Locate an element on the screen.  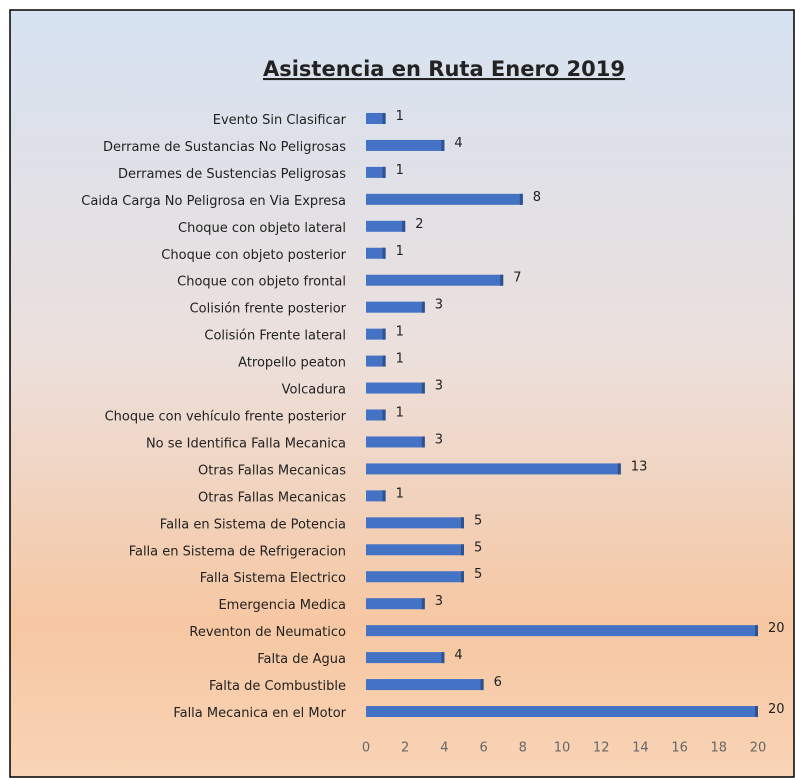
data-label: 7 is located at coordinates (517, 278).